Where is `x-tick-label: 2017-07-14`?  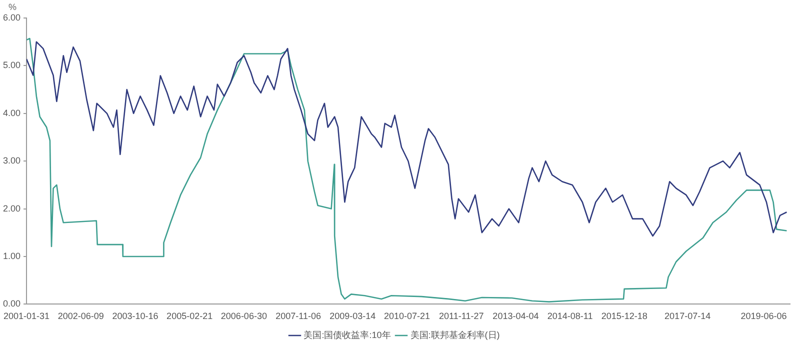
x-tick-label: 2017-07-14 is located at coordinates (687, 316).